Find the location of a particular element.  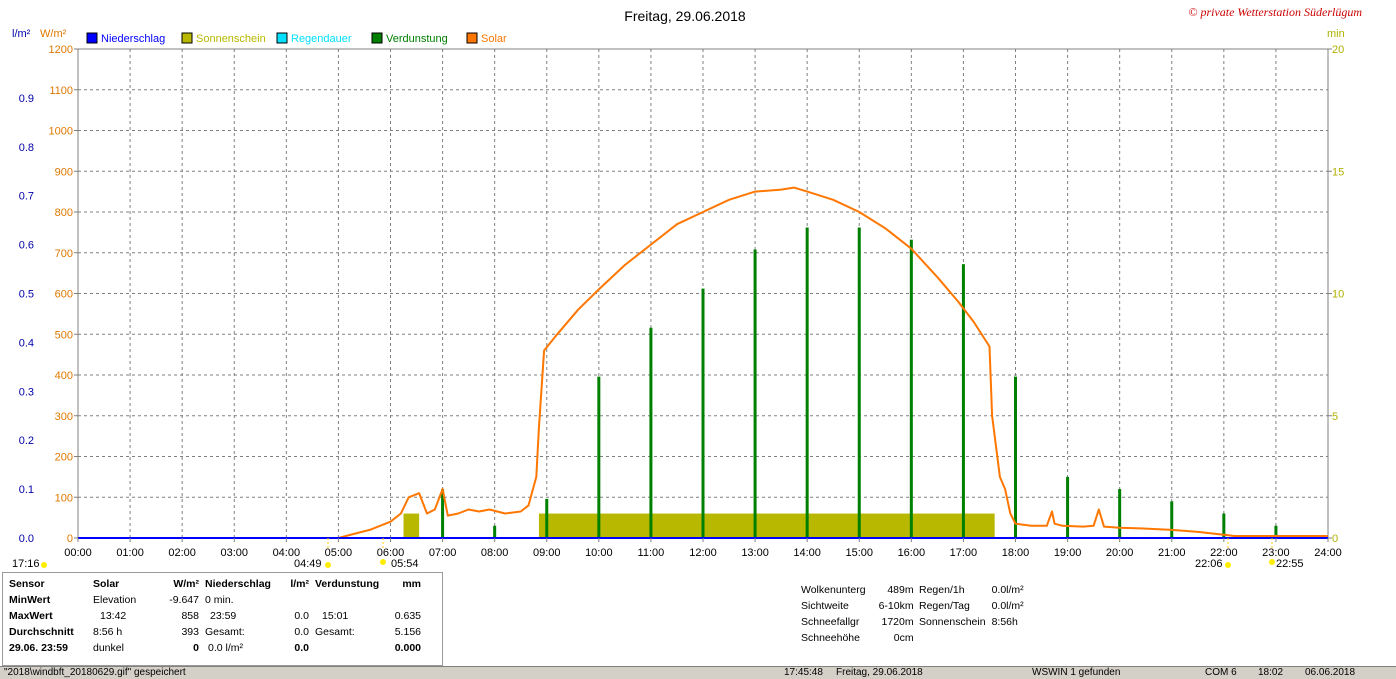

sunshine-bar is located at coordinates (411, 525).